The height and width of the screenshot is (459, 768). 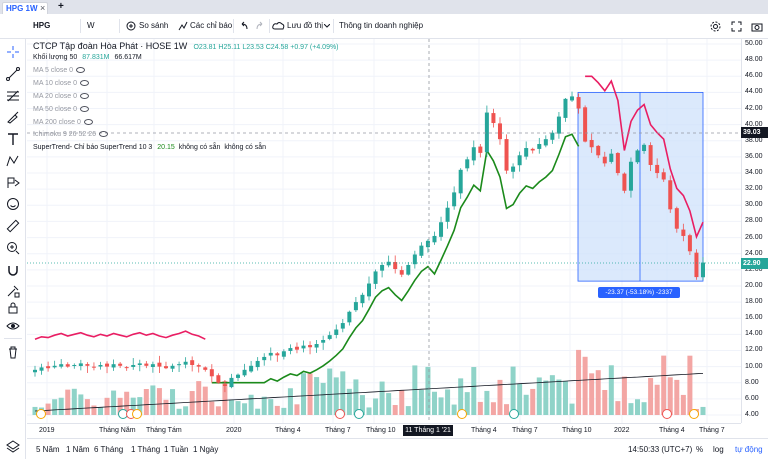 What do you see at coordinates (63, 122) in the screenshot?
I see `legend-ma-200: MA 200 close 0` at bounding box center [63, 122].